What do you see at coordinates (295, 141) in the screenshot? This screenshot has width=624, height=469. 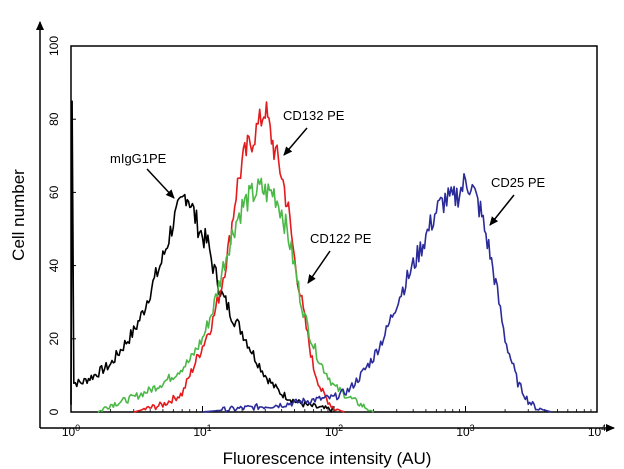 I see `annotation-CD132-arrow` at bounding box center [295, 141].